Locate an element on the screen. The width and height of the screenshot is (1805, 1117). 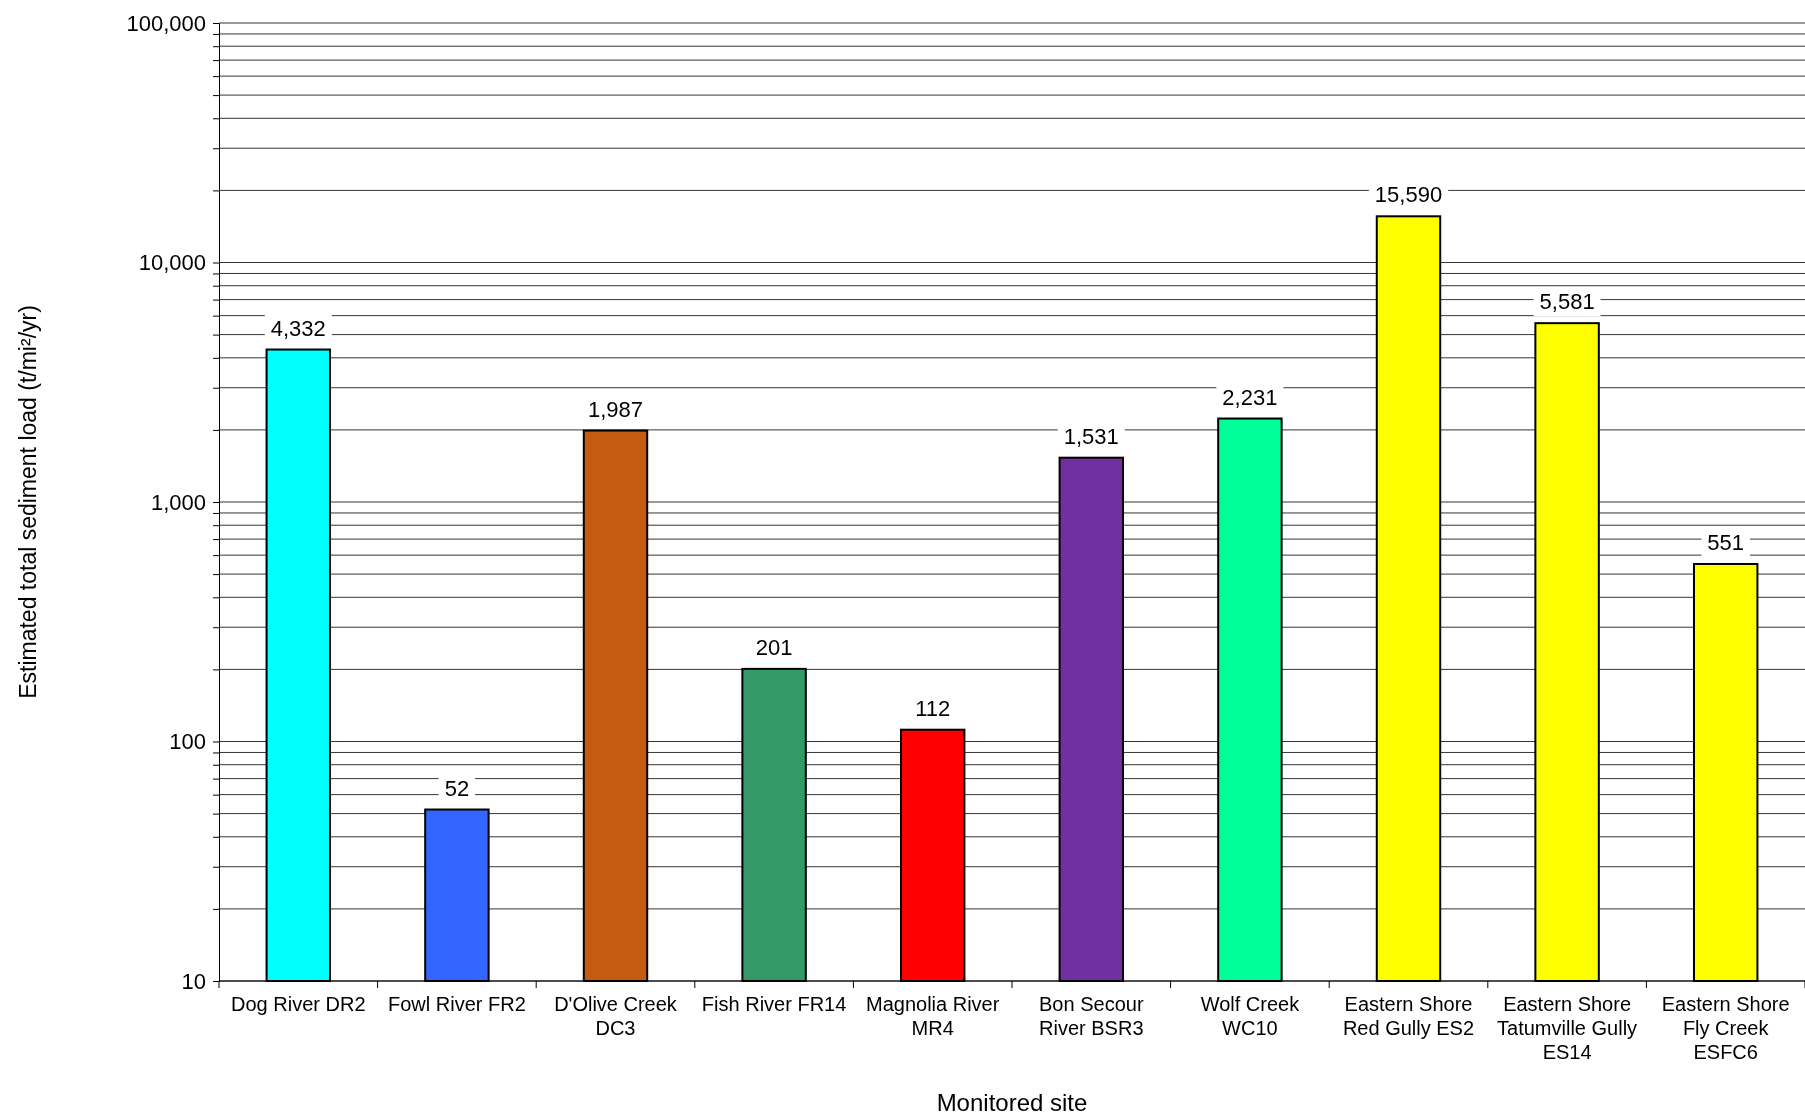
data-label: 15,590 is located at coordinates (1408, 195).